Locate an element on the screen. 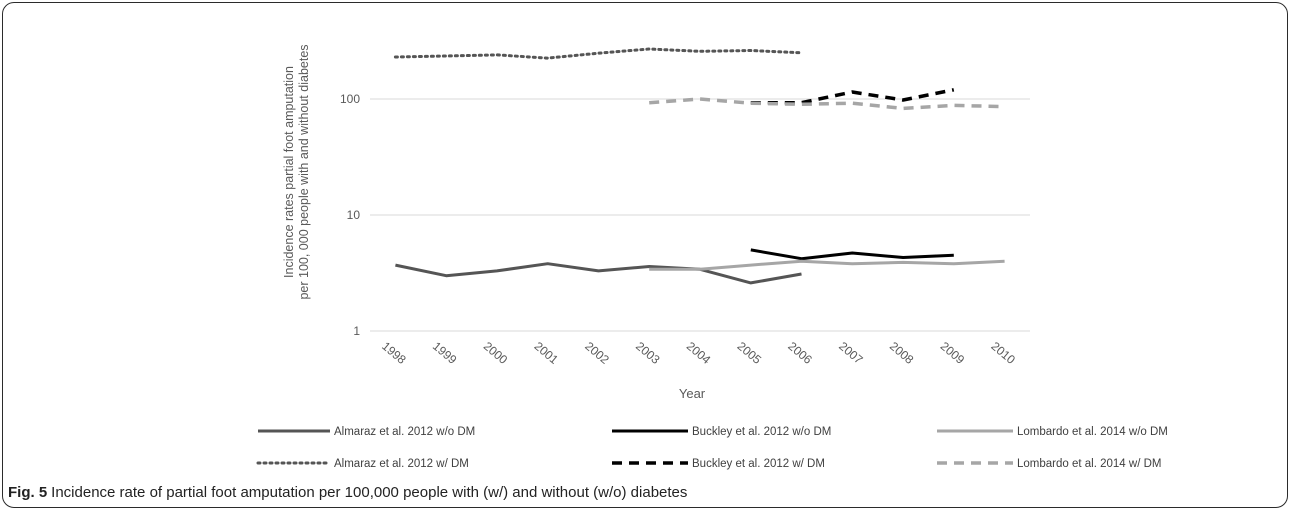 The width and height of the screenshot is (1292, 512). x-tick-label: 2009 is located at coordinates (953, 353).